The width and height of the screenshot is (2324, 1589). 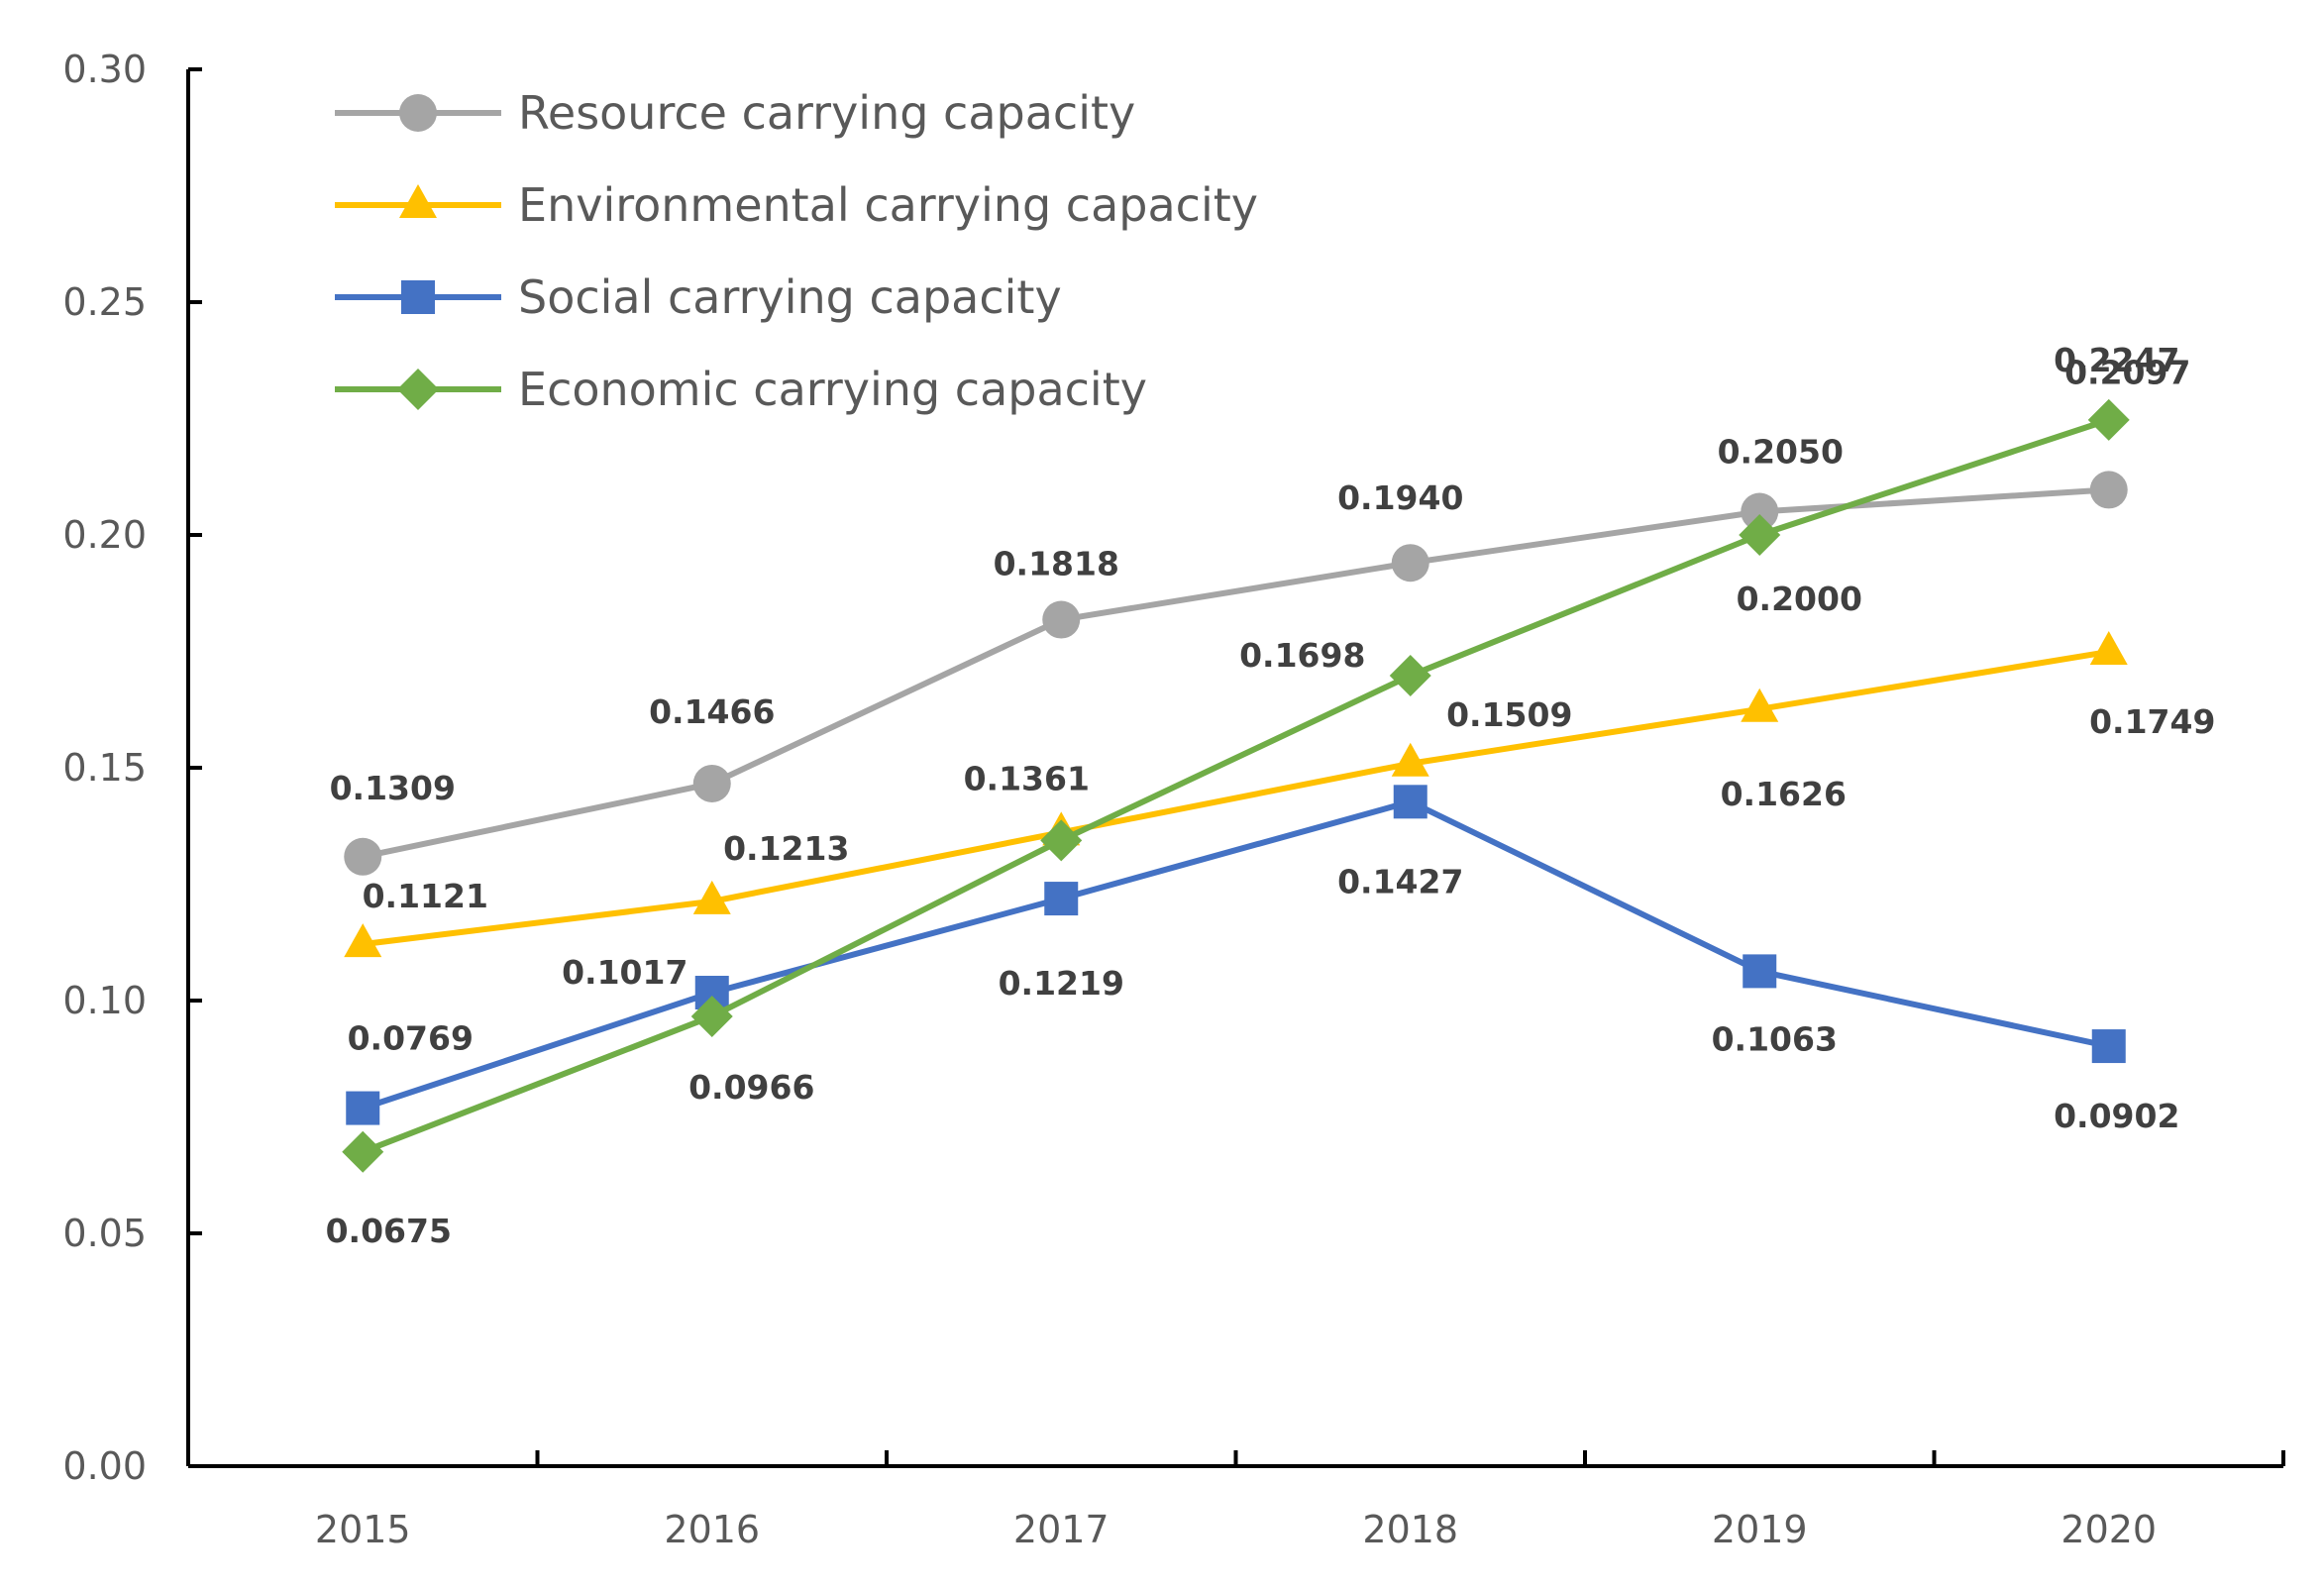 What do you see at coordinates (832, 389) in the screenshot?
I see `legend-label: Economic carrying capacity` at bounding box center [832, 389].